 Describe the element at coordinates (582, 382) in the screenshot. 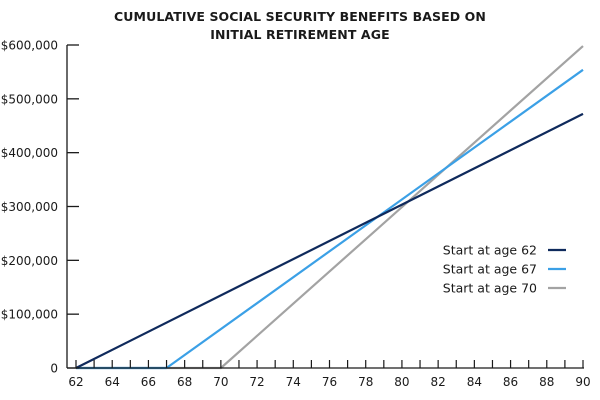

I see `x-tick-label: 90` at that location.